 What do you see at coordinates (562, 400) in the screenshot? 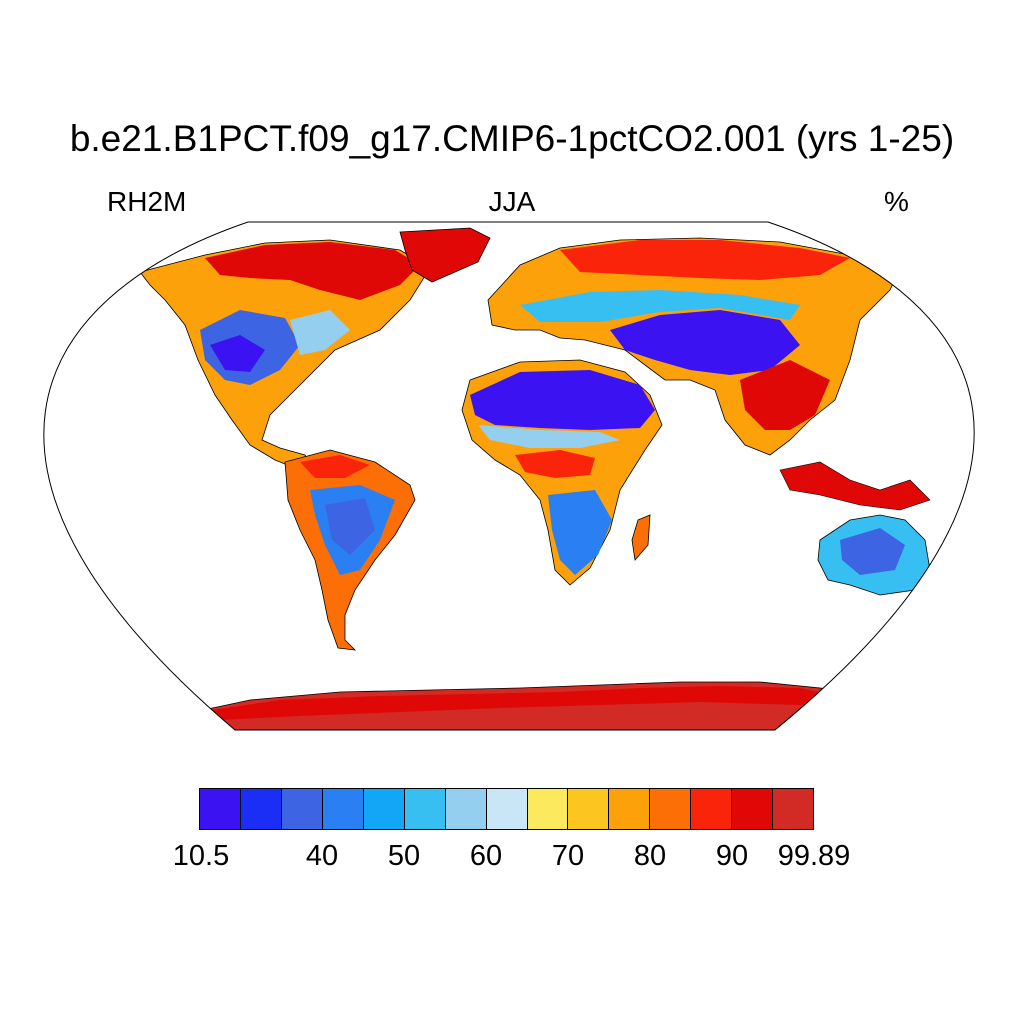
I see `sahara-dry` at bounding box center [562, 400].